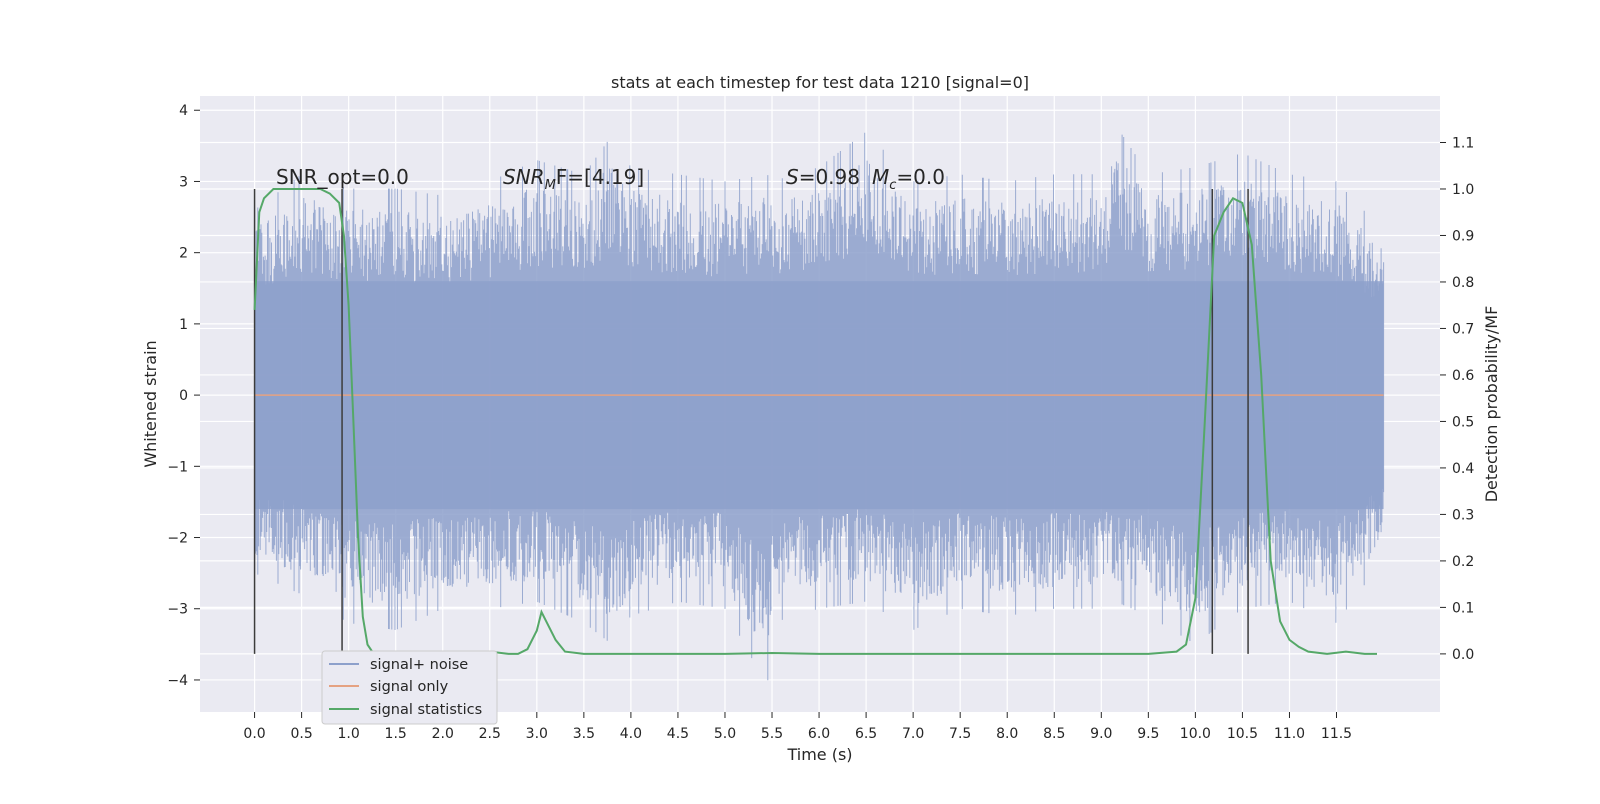  What do you see at coordinates (490, 734) in the screenshot?
I see `x-tick-label-5: 2.5` at bounding box center [490, 734].